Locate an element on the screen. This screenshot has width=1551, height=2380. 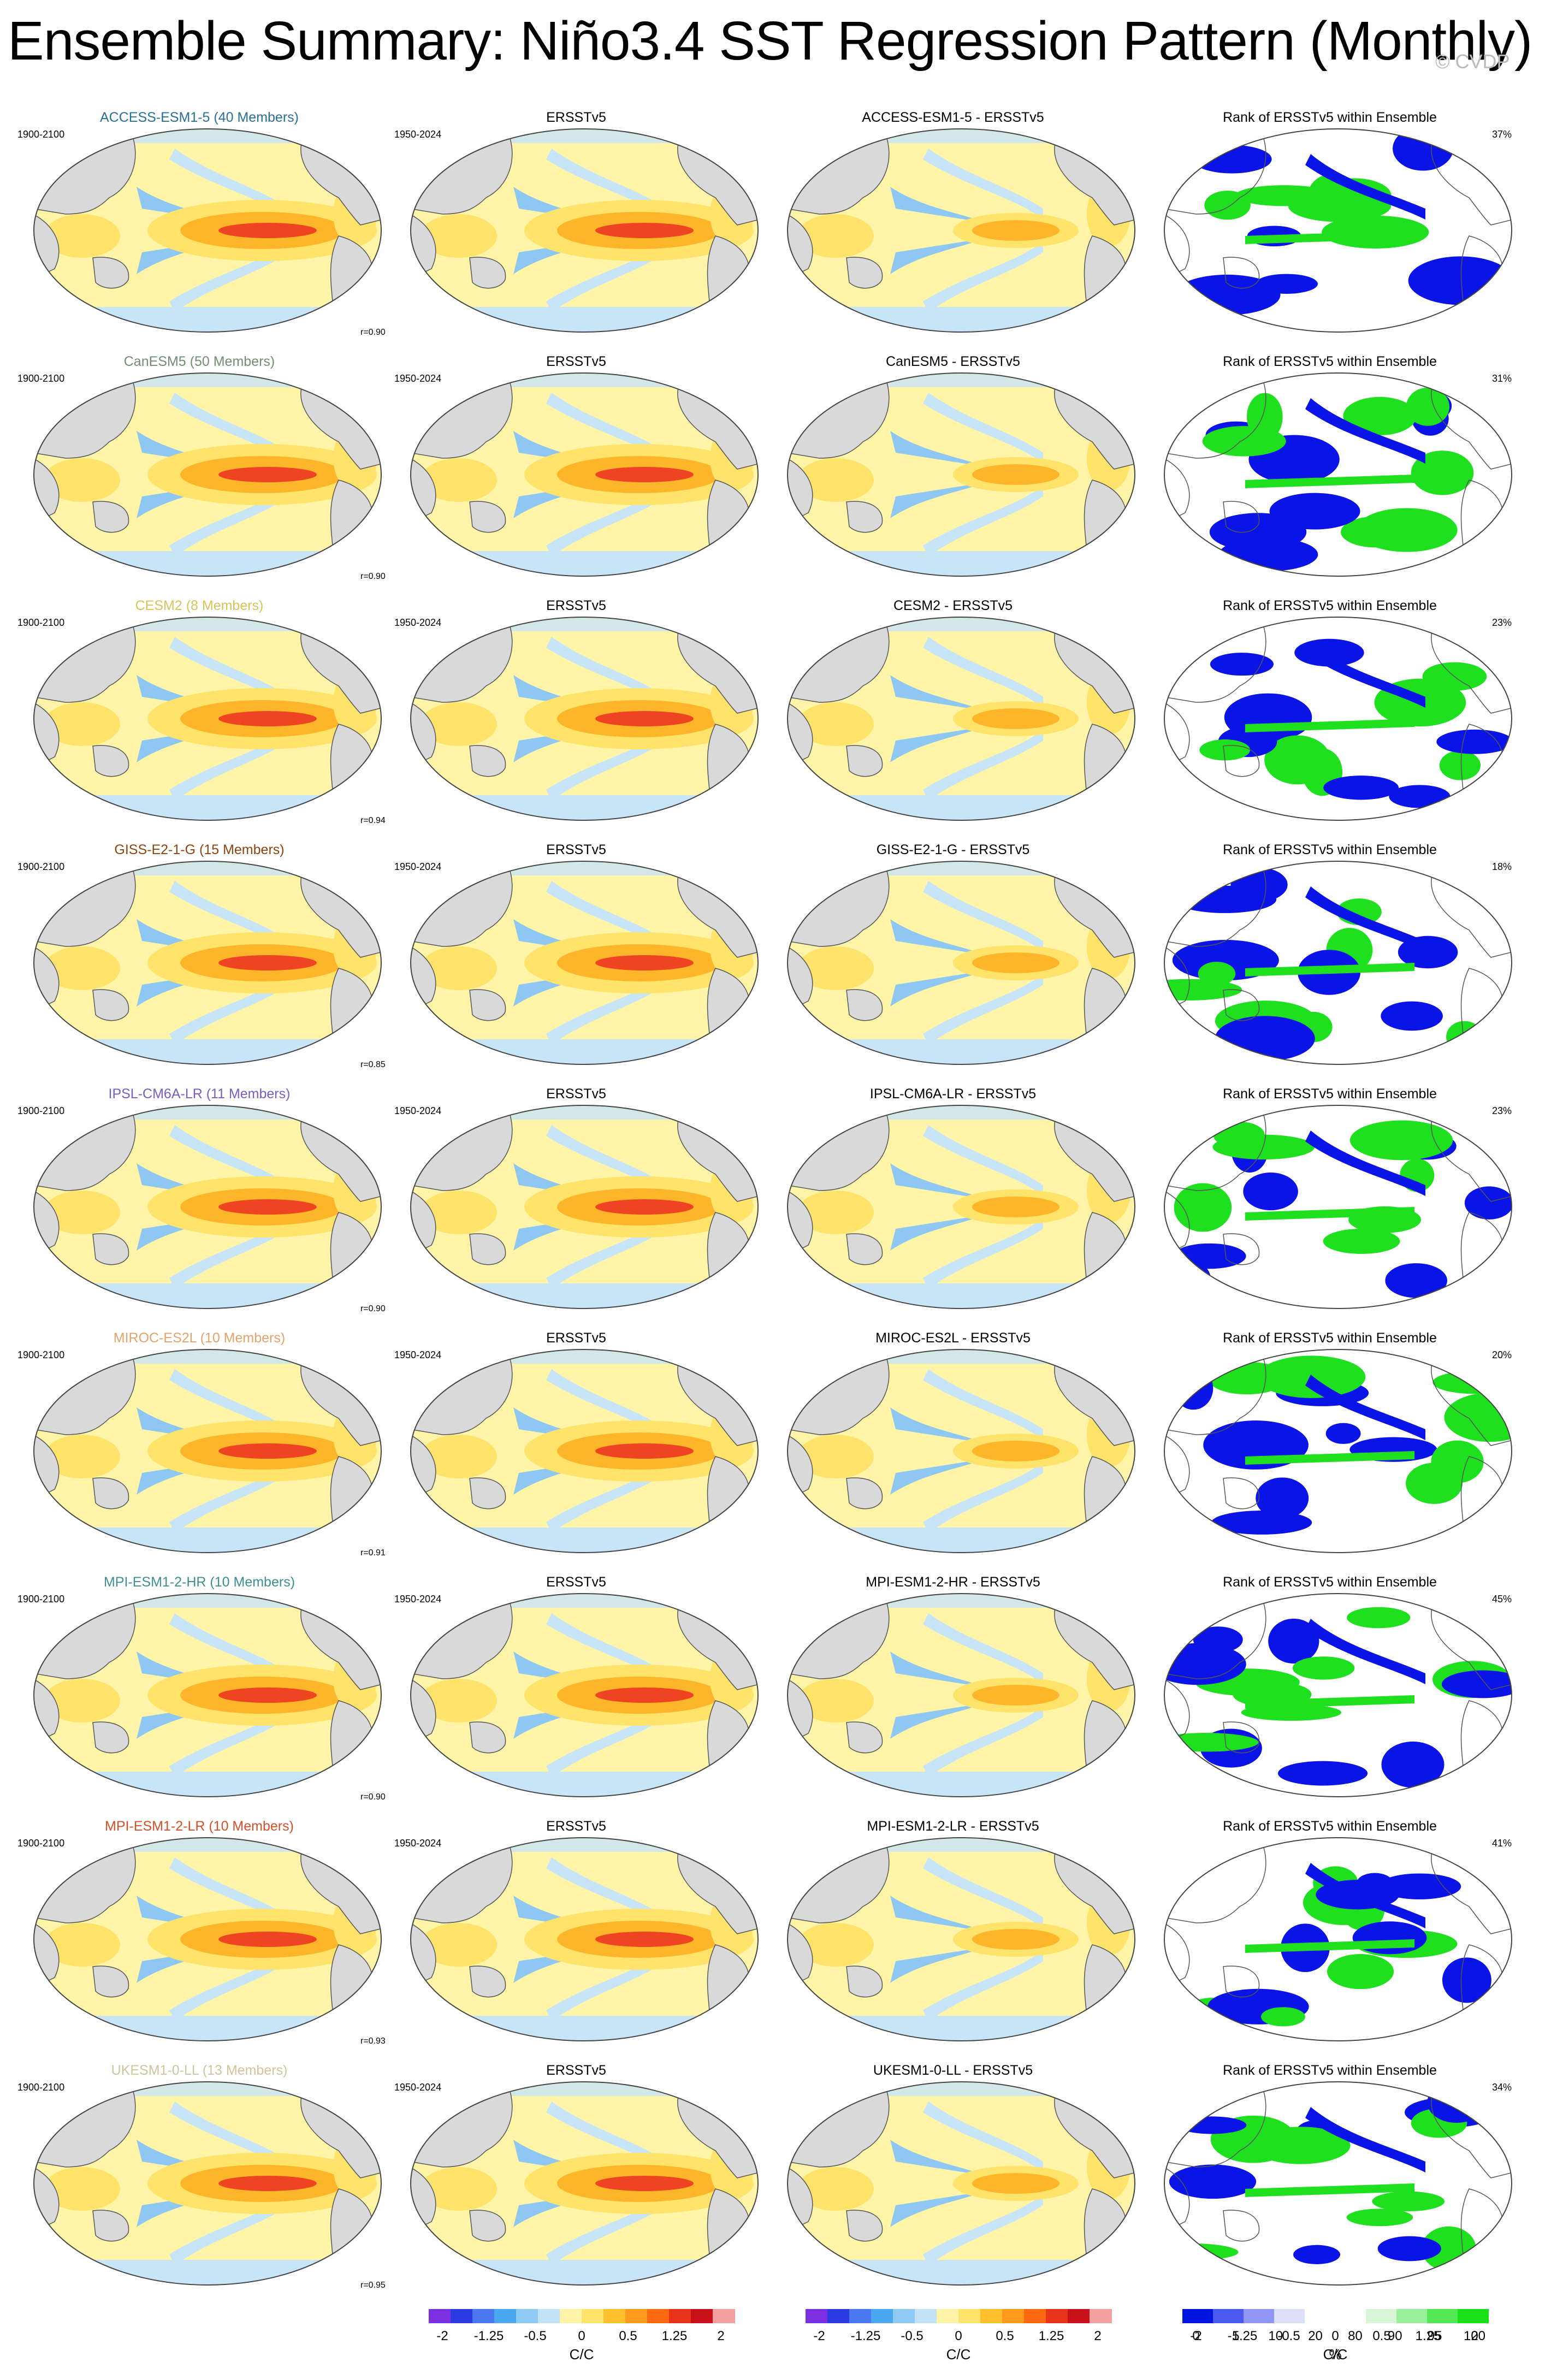
panel-title: CanESM5 - ERSSTv5 is located at coordinates (953, 361).